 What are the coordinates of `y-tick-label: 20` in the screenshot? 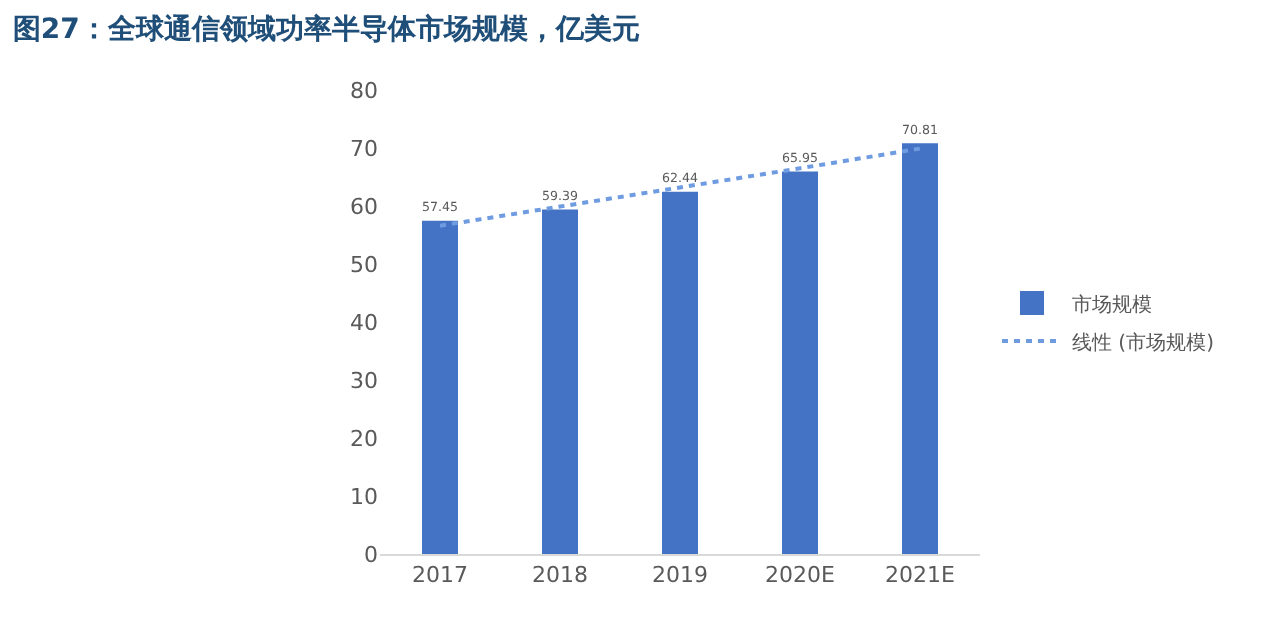 It's located at (364, 438).